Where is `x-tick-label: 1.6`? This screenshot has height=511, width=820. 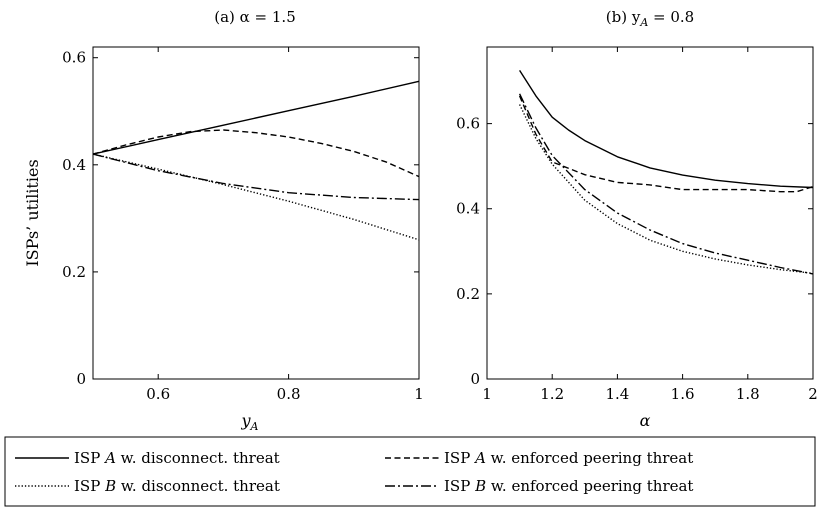 x-tick-label: 1.6 is located at coordinates (683, 394).